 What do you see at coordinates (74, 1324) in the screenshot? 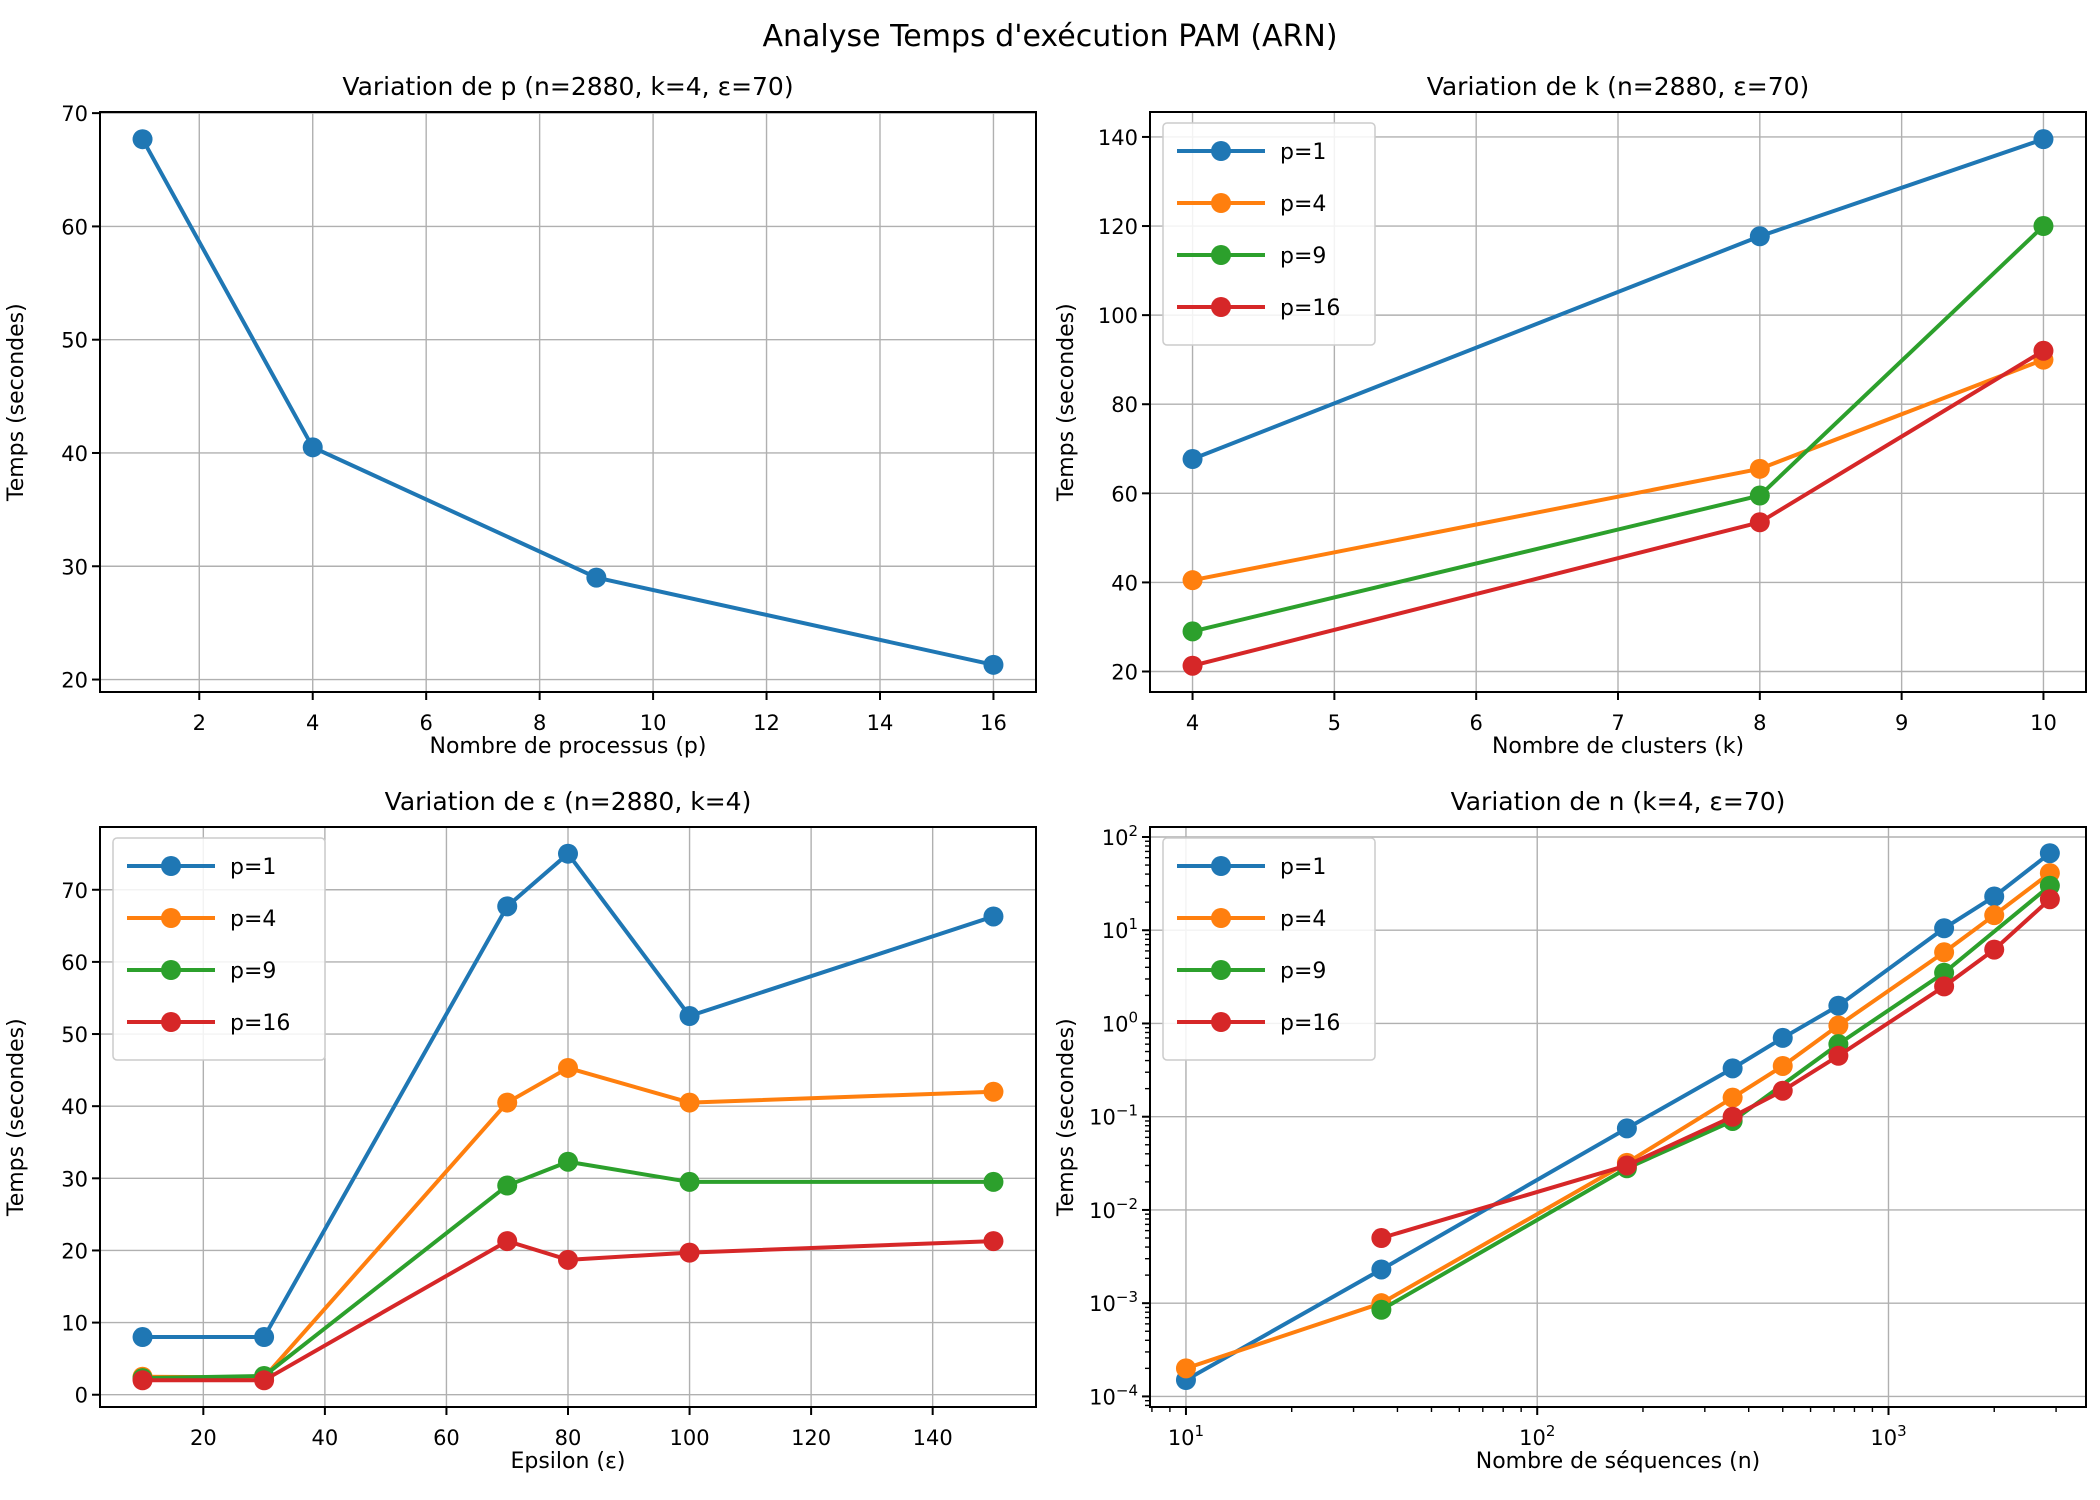
I see `y-tick-label: 10` at bounding box center [74, 1324].